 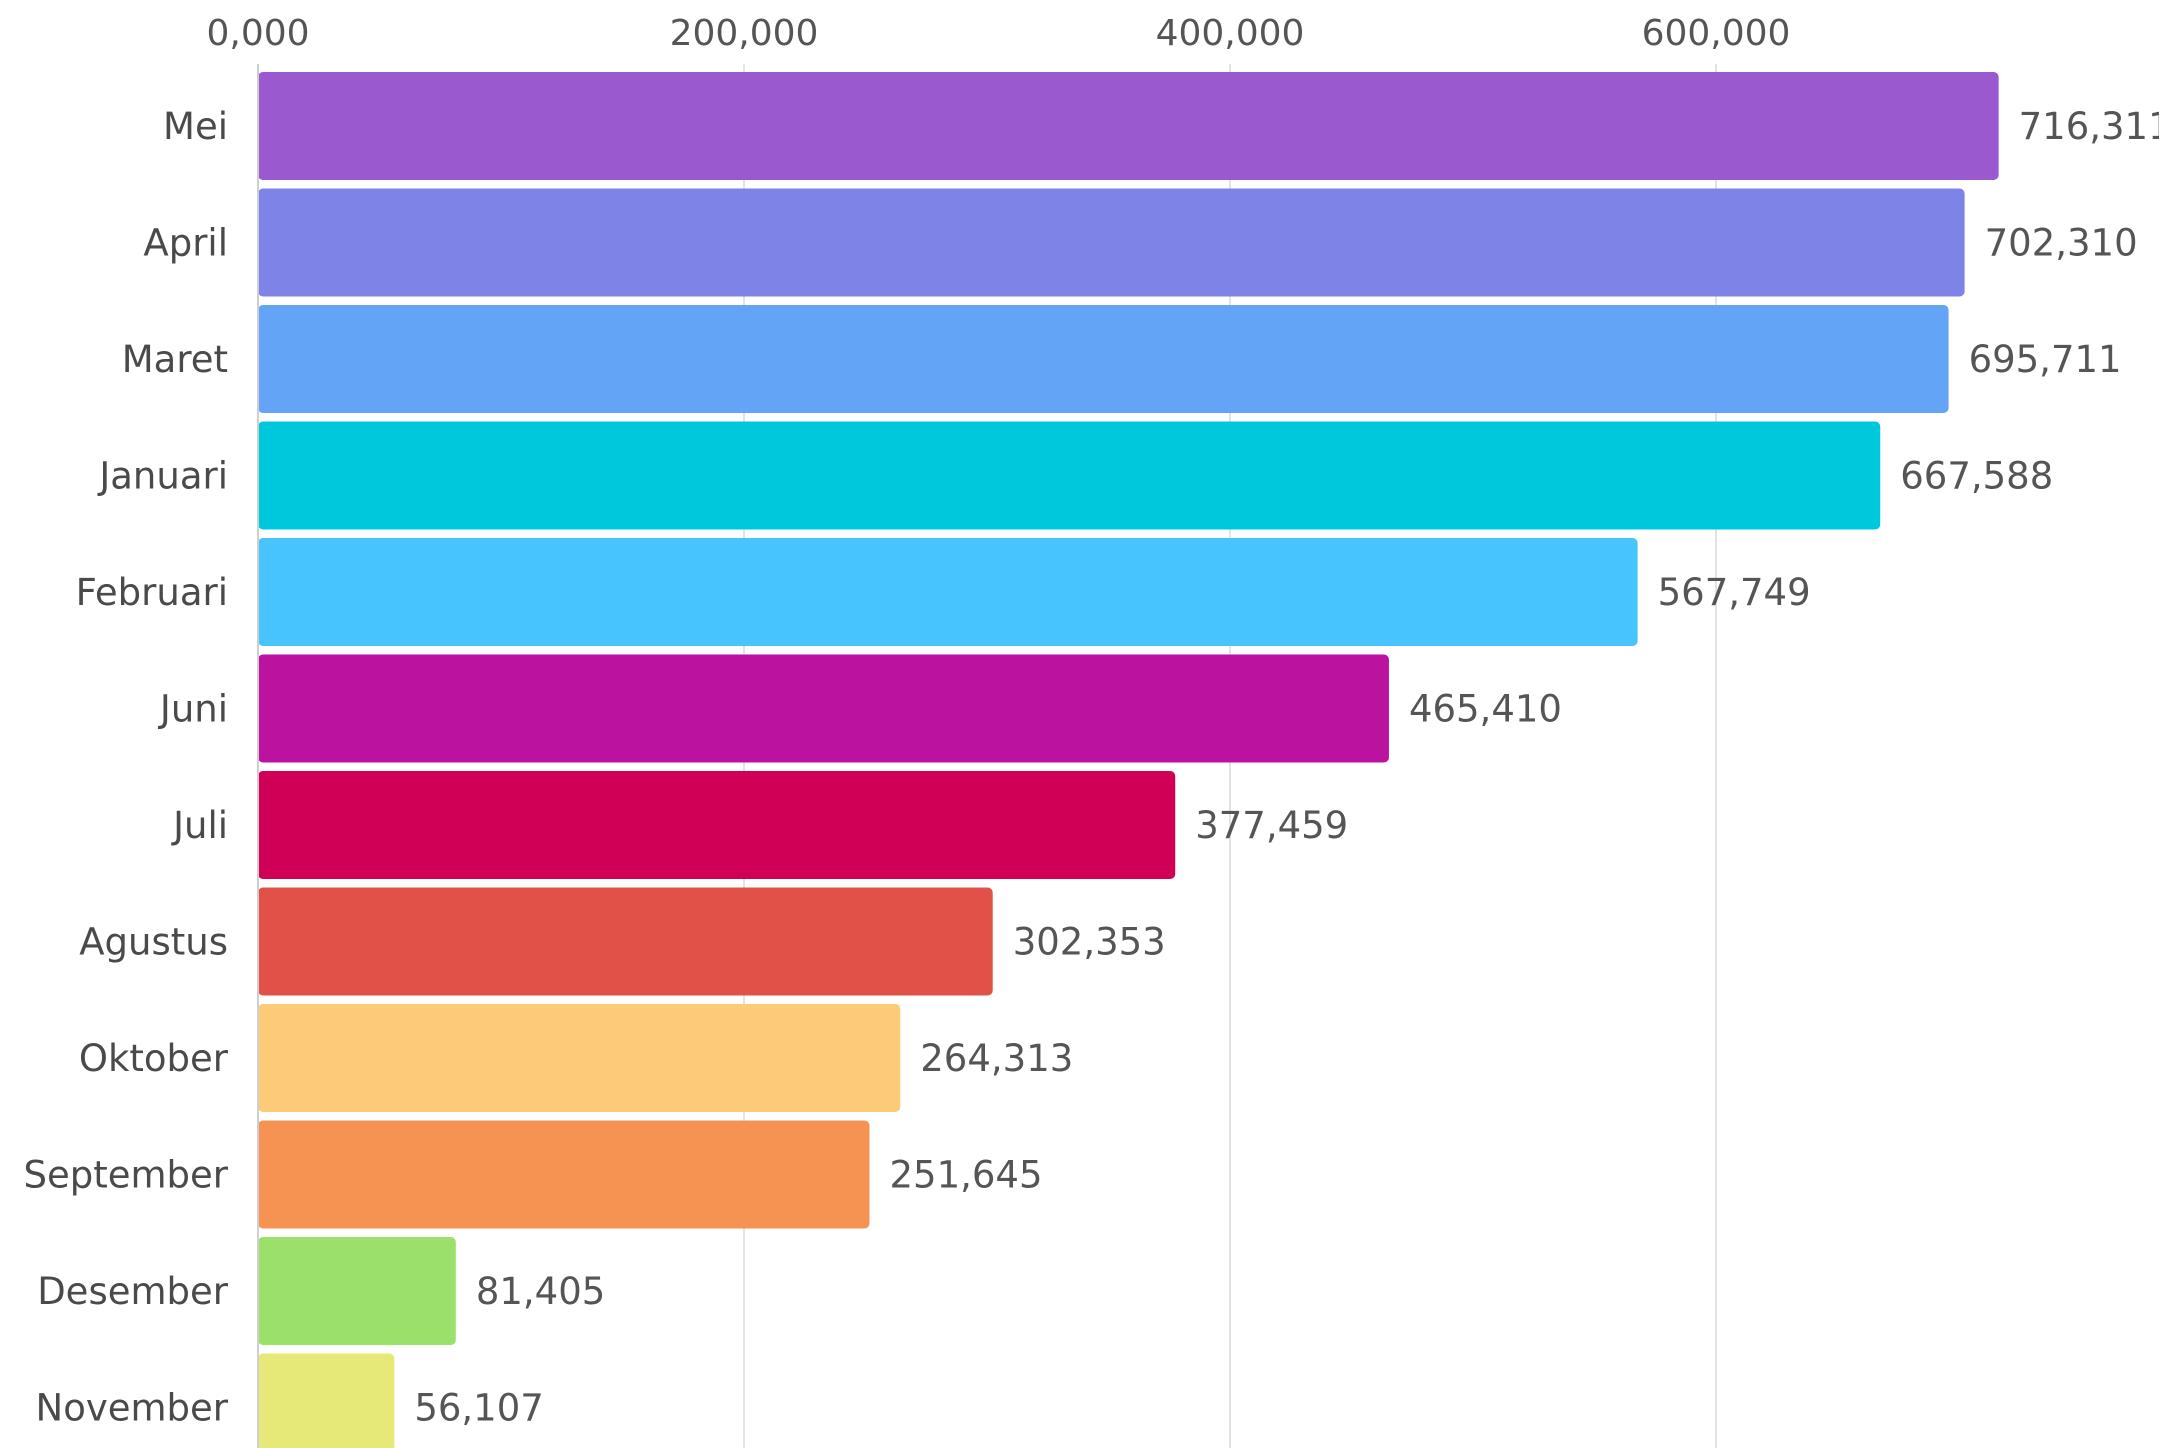 I want to click on bar-juni, so click(x=823, y=708).